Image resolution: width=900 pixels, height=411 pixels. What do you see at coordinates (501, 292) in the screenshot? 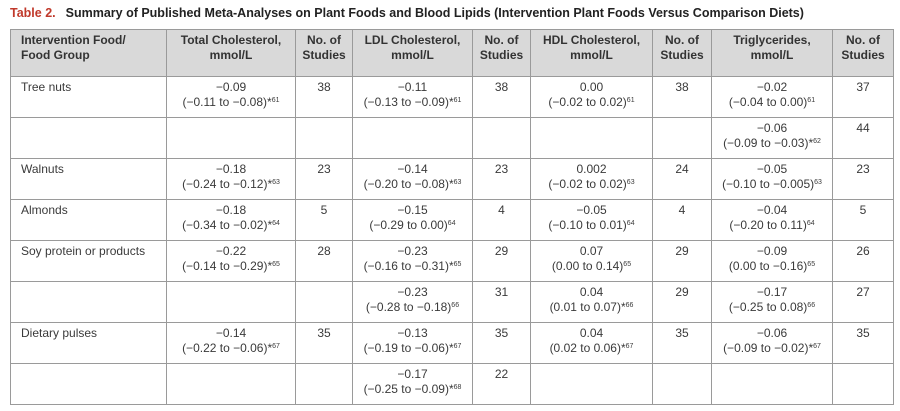
I see `study-count: 31` at bounding box center [501, 292].